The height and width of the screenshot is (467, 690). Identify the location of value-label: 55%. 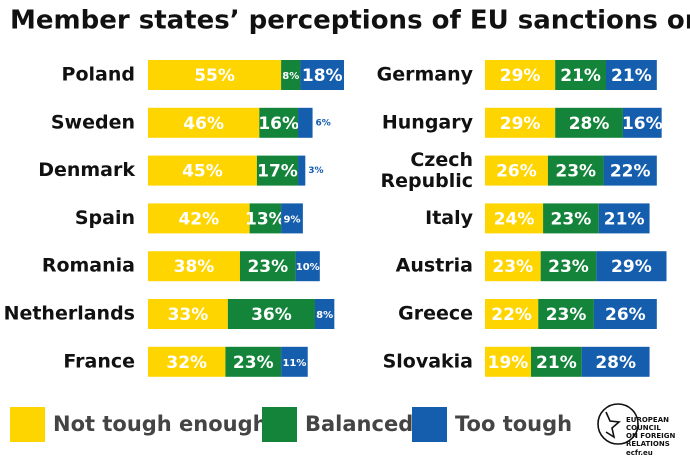
(214, 76).